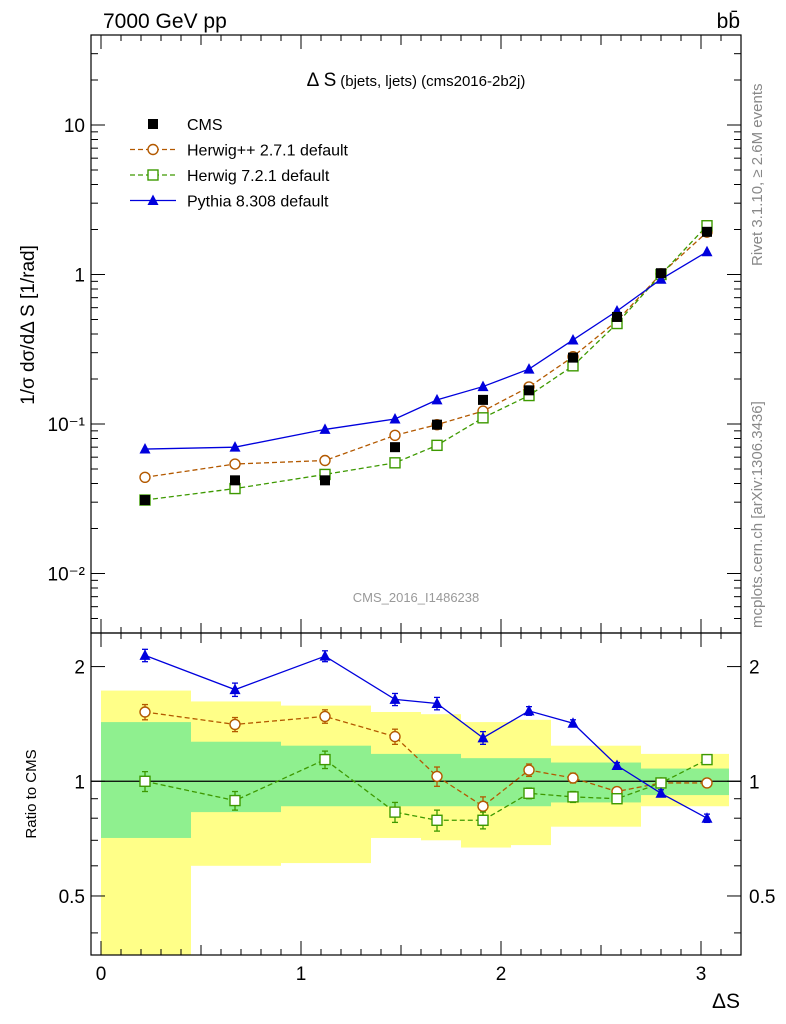 The width and height of the screenshot is (786, 1024). What do you see at coordinates (501, 974) in the screenshot?
I see `x-tick-label: 2` at bounding box center [501, 974].